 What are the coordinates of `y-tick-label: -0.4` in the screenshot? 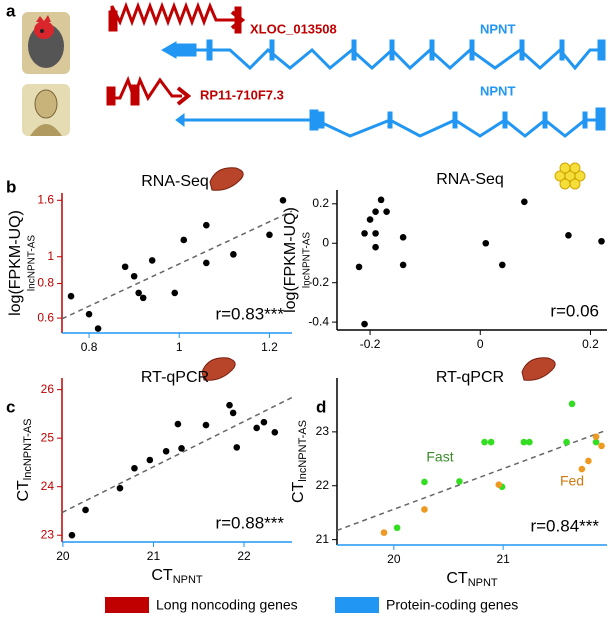 It's located at (318, 321).